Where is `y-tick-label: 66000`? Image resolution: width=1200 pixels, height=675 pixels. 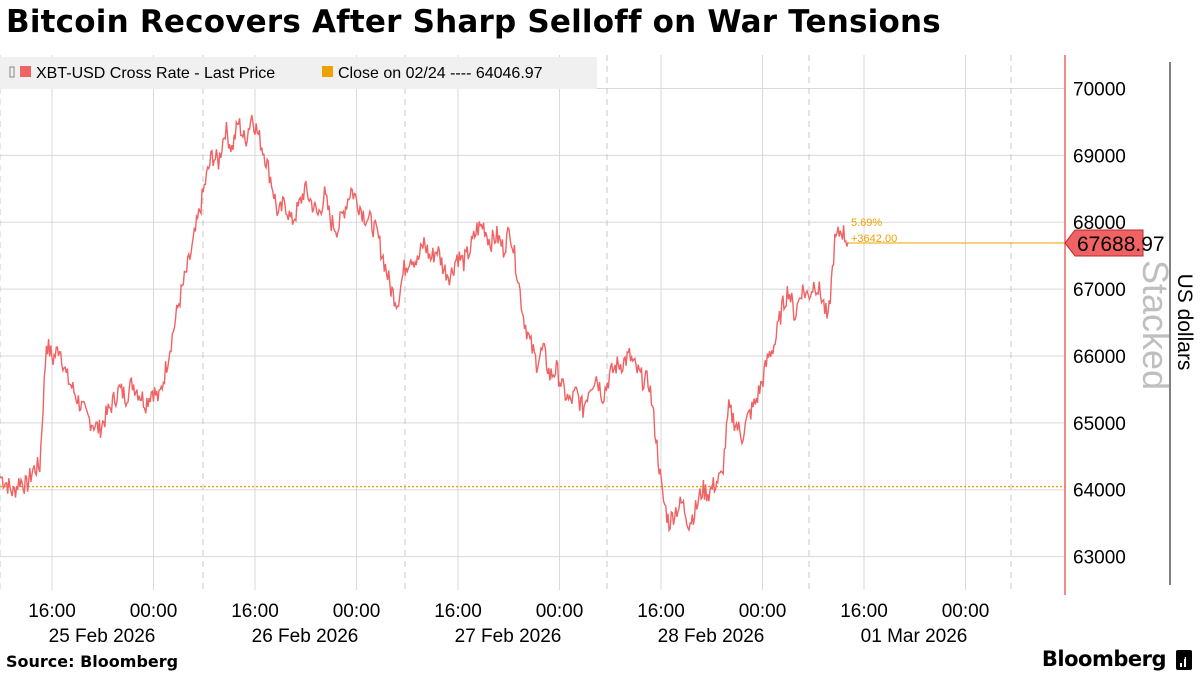
y-tick-label: 66000 is located at coordinates (1099, 357).